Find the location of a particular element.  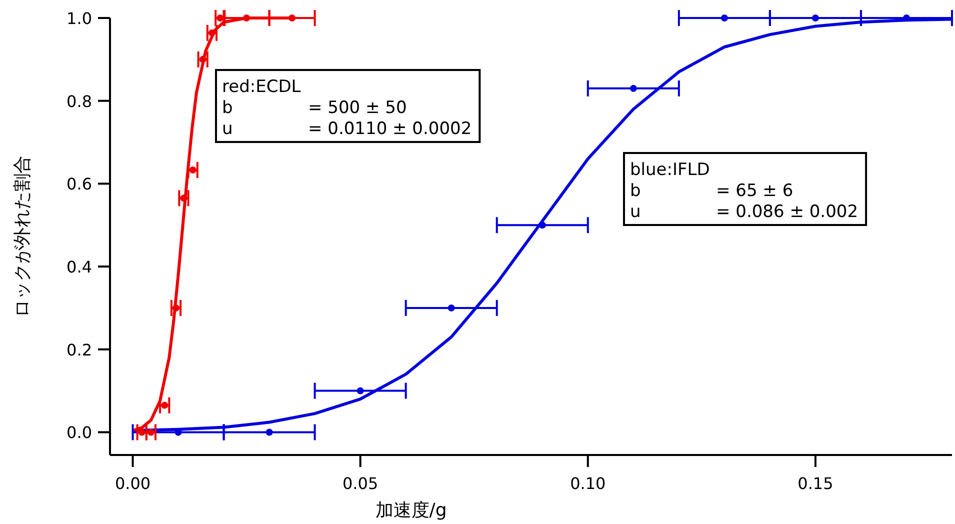

x-tick-label: 0.10 is located at coordinates (588, 483).